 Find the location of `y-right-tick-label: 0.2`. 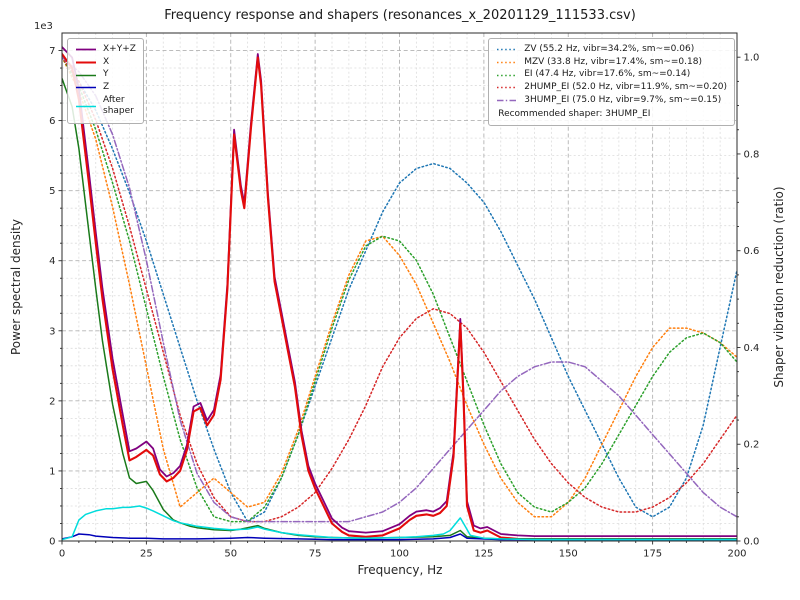

y-right-tick-label: 0.2 is located at coordinates (752, 445).